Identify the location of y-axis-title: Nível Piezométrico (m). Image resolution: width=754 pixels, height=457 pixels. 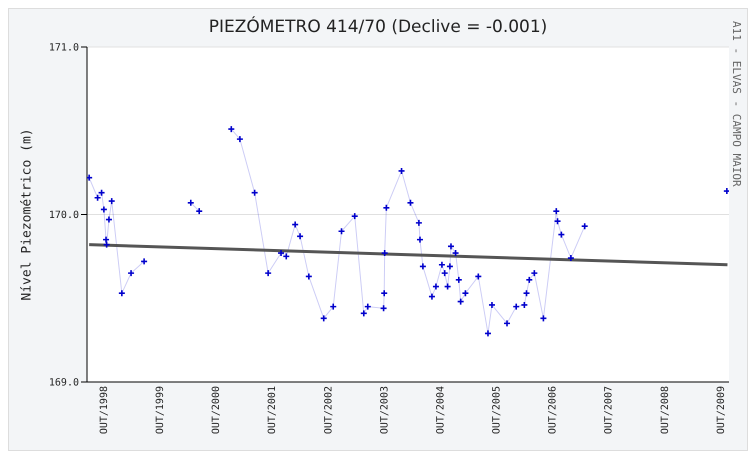
(27, 214).